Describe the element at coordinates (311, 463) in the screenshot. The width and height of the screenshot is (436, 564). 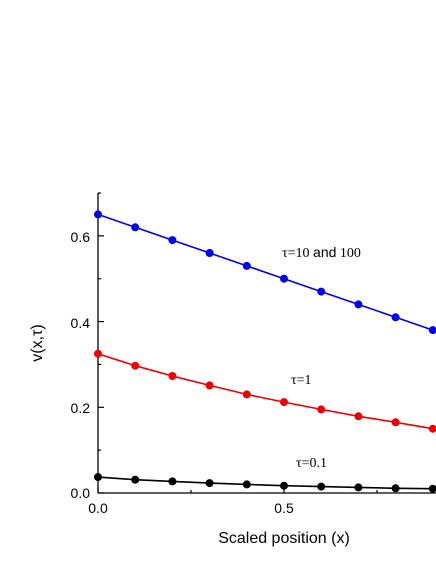
I see `annotation-tau-0-1: τ=0.1` at that location.